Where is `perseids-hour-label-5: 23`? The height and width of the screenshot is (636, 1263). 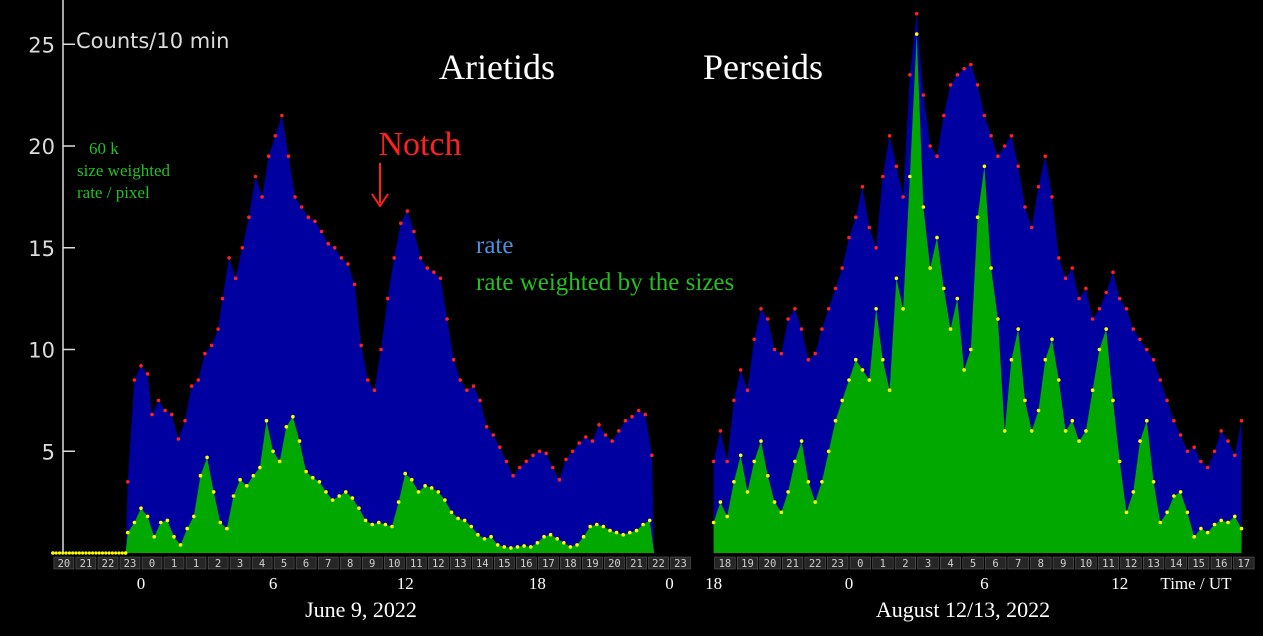 perseids-hour-label-5: 23 is located at coordinates (837, 564).